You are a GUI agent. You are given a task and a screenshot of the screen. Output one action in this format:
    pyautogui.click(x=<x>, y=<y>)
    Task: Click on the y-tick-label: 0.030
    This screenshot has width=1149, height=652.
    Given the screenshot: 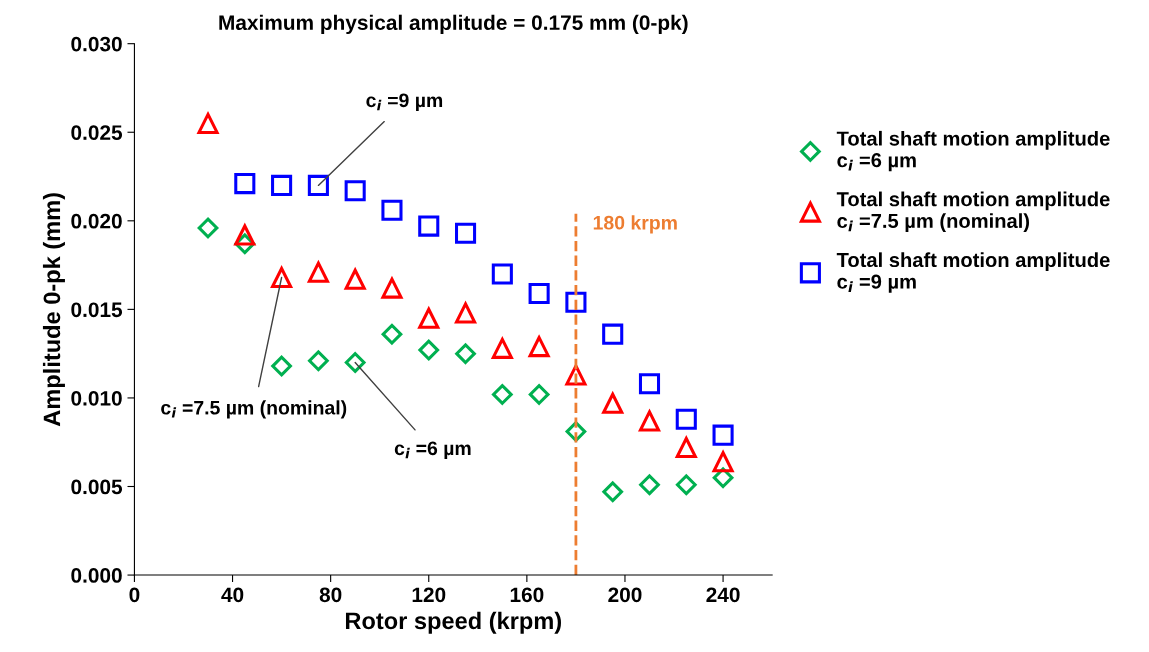 What is the action you would take?
    pyautogui.click(x=96, y=44)
    